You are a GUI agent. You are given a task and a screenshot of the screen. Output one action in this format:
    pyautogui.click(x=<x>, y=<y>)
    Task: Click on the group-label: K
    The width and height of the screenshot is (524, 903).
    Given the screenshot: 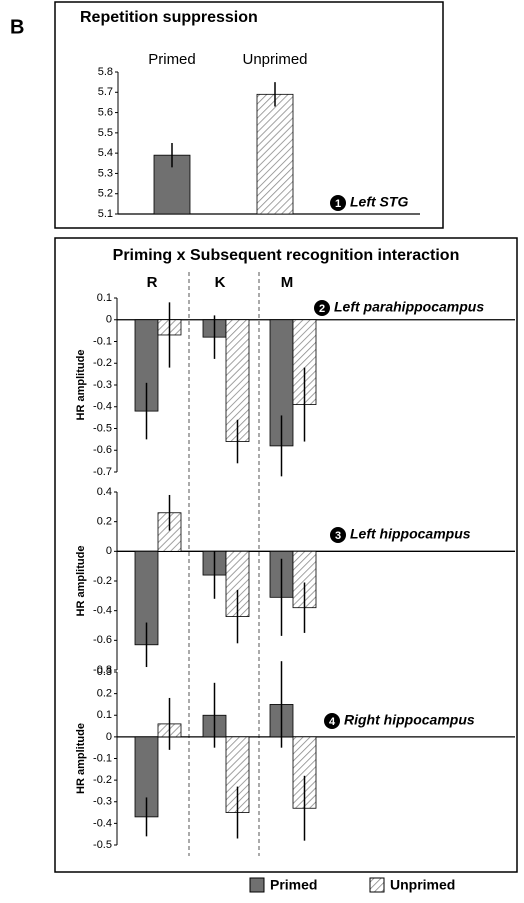 What is the action you would take?
    pyautogui.click(x=220, y=282)
    